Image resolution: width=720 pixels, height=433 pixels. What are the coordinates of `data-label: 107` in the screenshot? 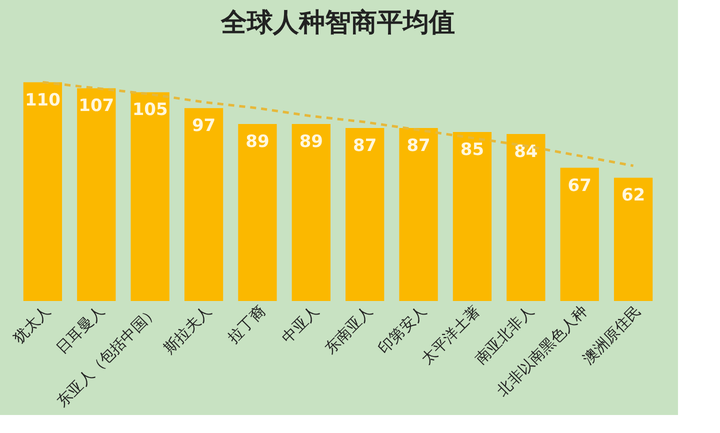 It's located at (96, 106).